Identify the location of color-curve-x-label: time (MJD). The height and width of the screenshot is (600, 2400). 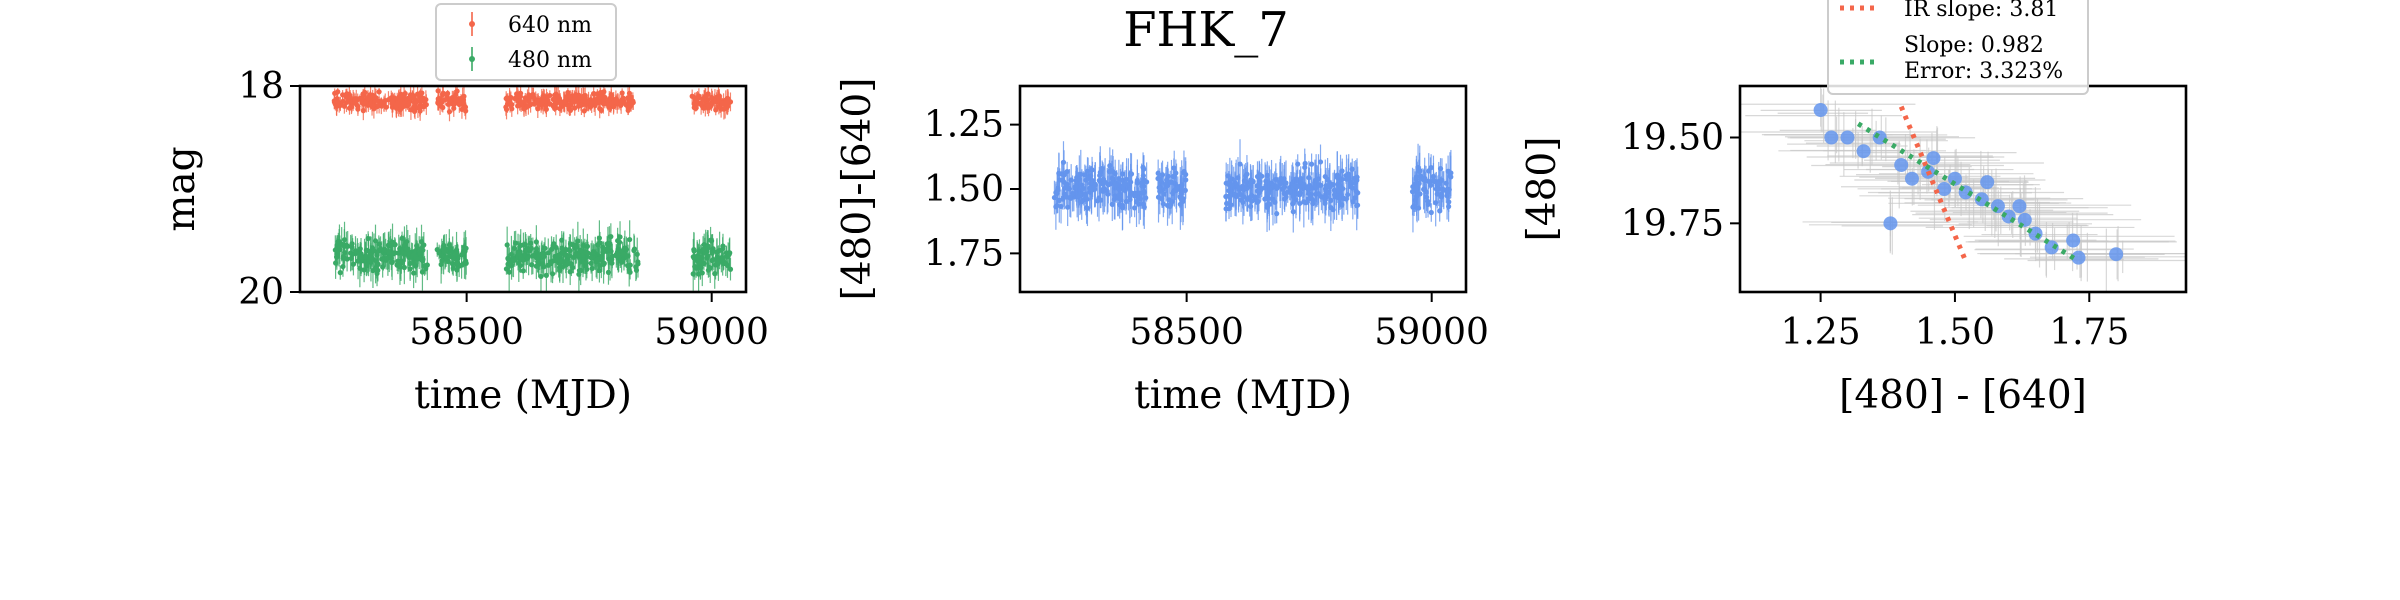
(1243, 395).